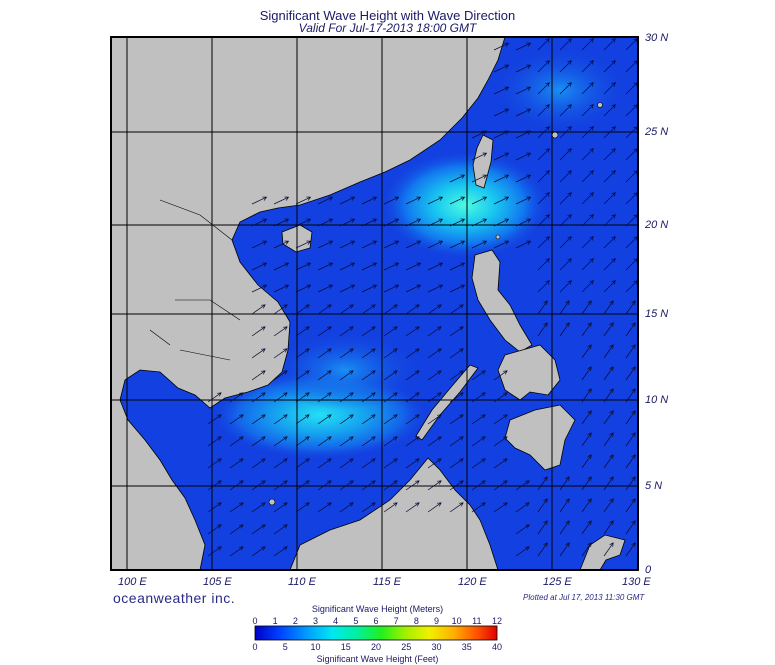 The height and width of the screenshot is (665, 775). What do you see at coordinates (657, 314) in the screenshot?
I see `lat-label-15n: 15 N` at bounding box center [657, 314].